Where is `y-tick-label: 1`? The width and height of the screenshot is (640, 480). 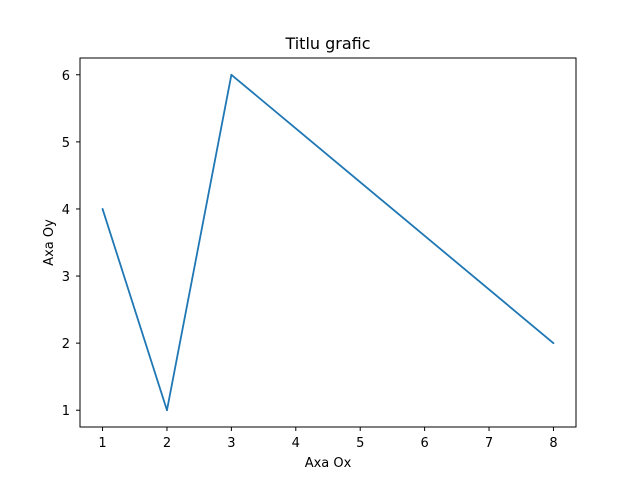 y-tick-label: 1 is located at coordinates (66, 411).